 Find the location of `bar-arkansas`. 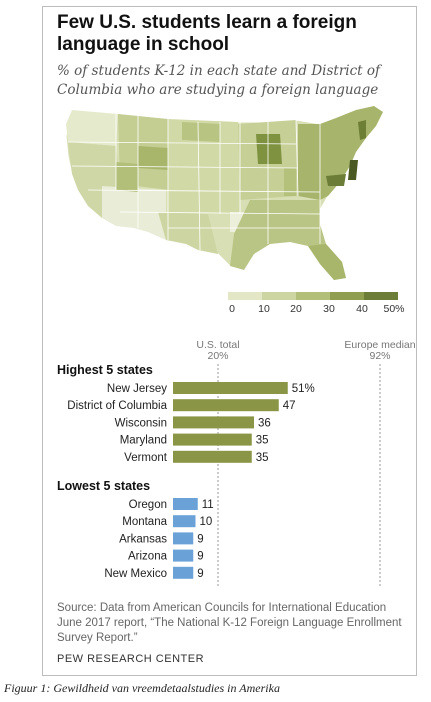

bar-arkansas is located at coordinates (183, 538).